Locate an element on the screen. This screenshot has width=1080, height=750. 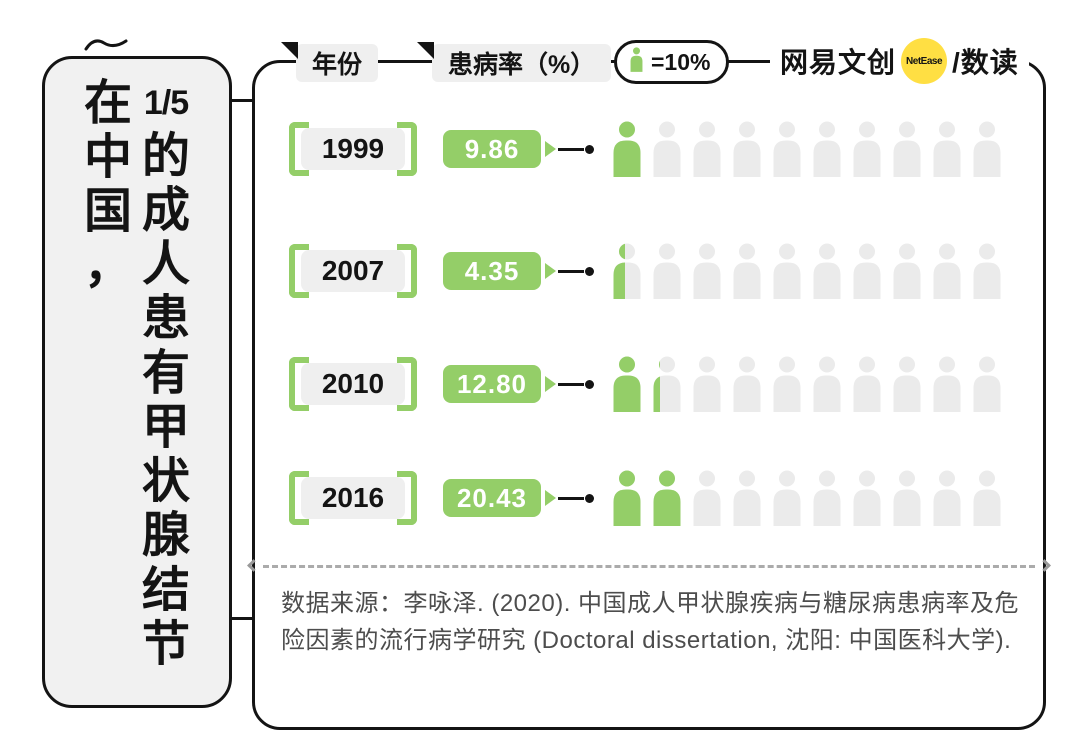
value-badge: 9.86 is located at coordinates (492, 149).